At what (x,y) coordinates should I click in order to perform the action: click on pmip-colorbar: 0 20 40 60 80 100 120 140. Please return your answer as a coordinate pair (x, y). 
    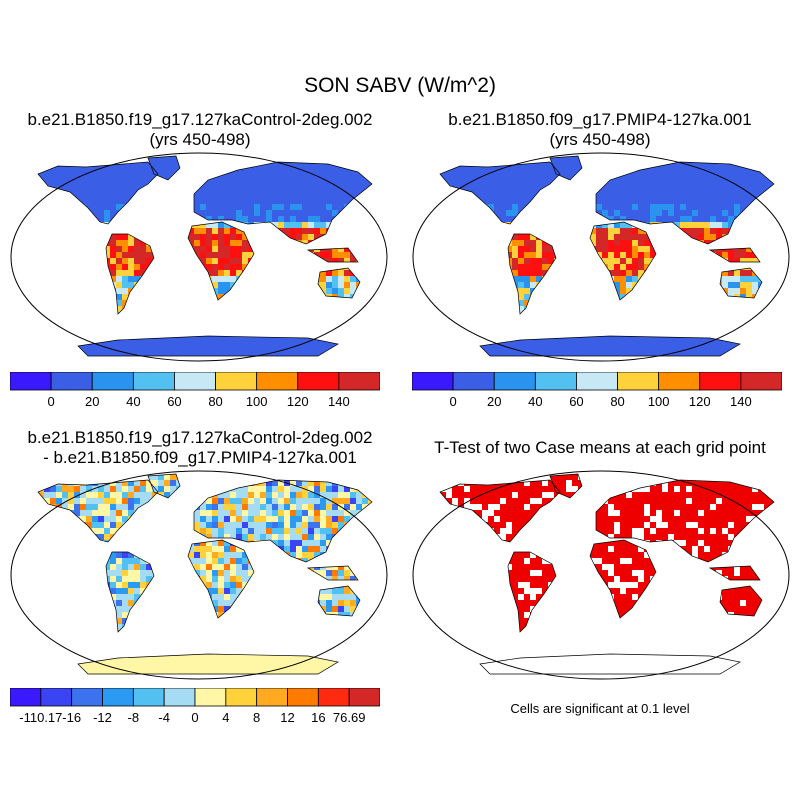
    Looking at the image, I should click on (597, 390).